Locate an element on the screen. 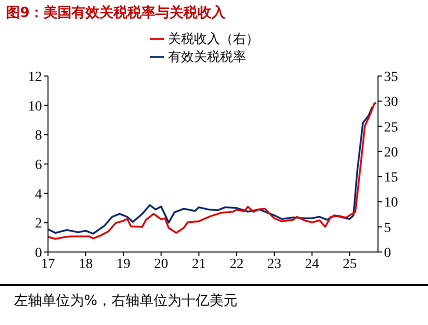  x-tick-label: 23 is located at coordinates (274, 264).